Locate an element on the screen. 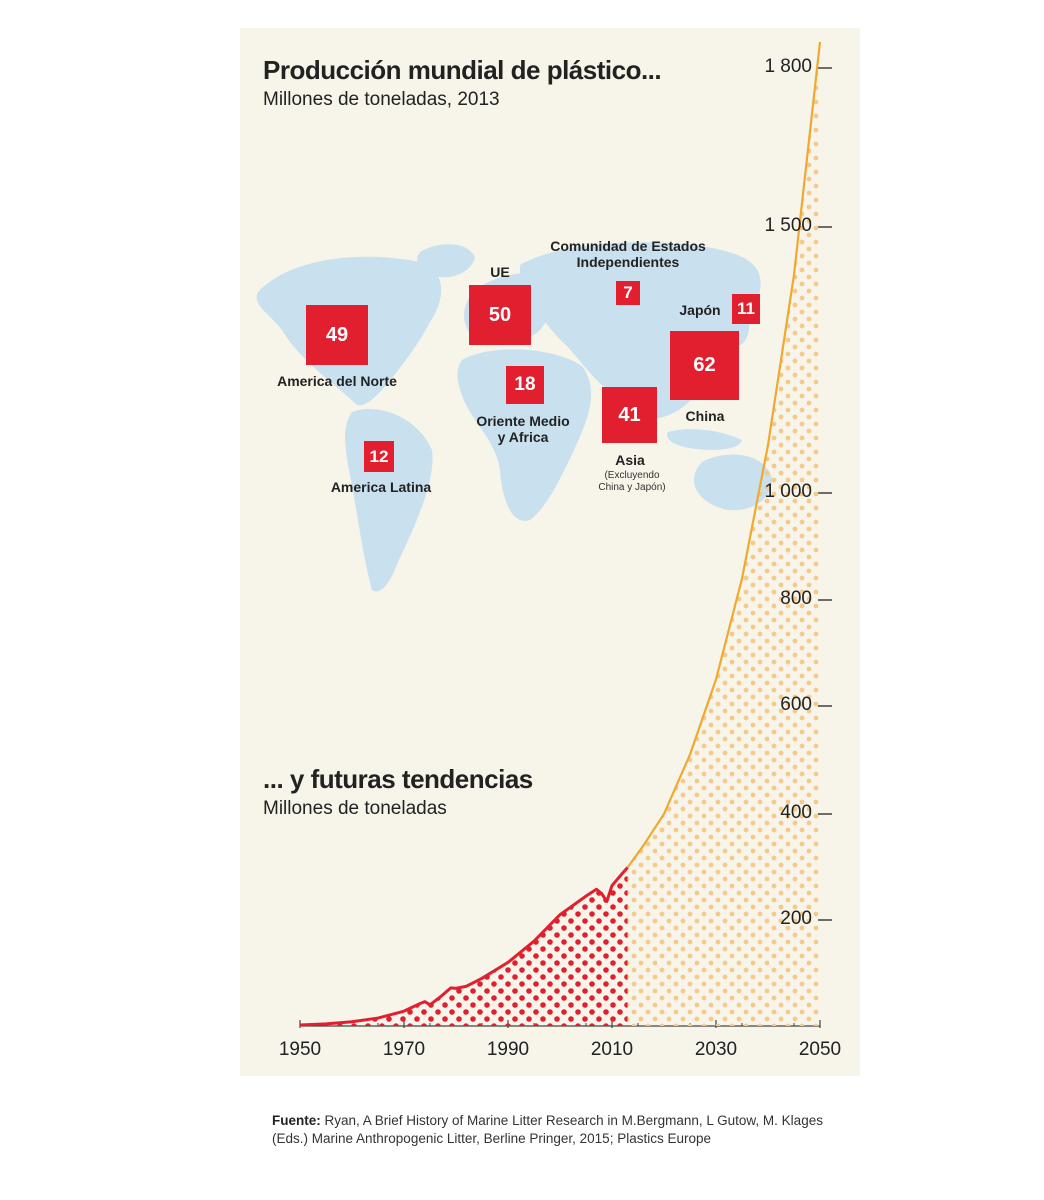 The width and height of the screenshot is (1044, 1200). historical-area is located at coordinates (464, 946).